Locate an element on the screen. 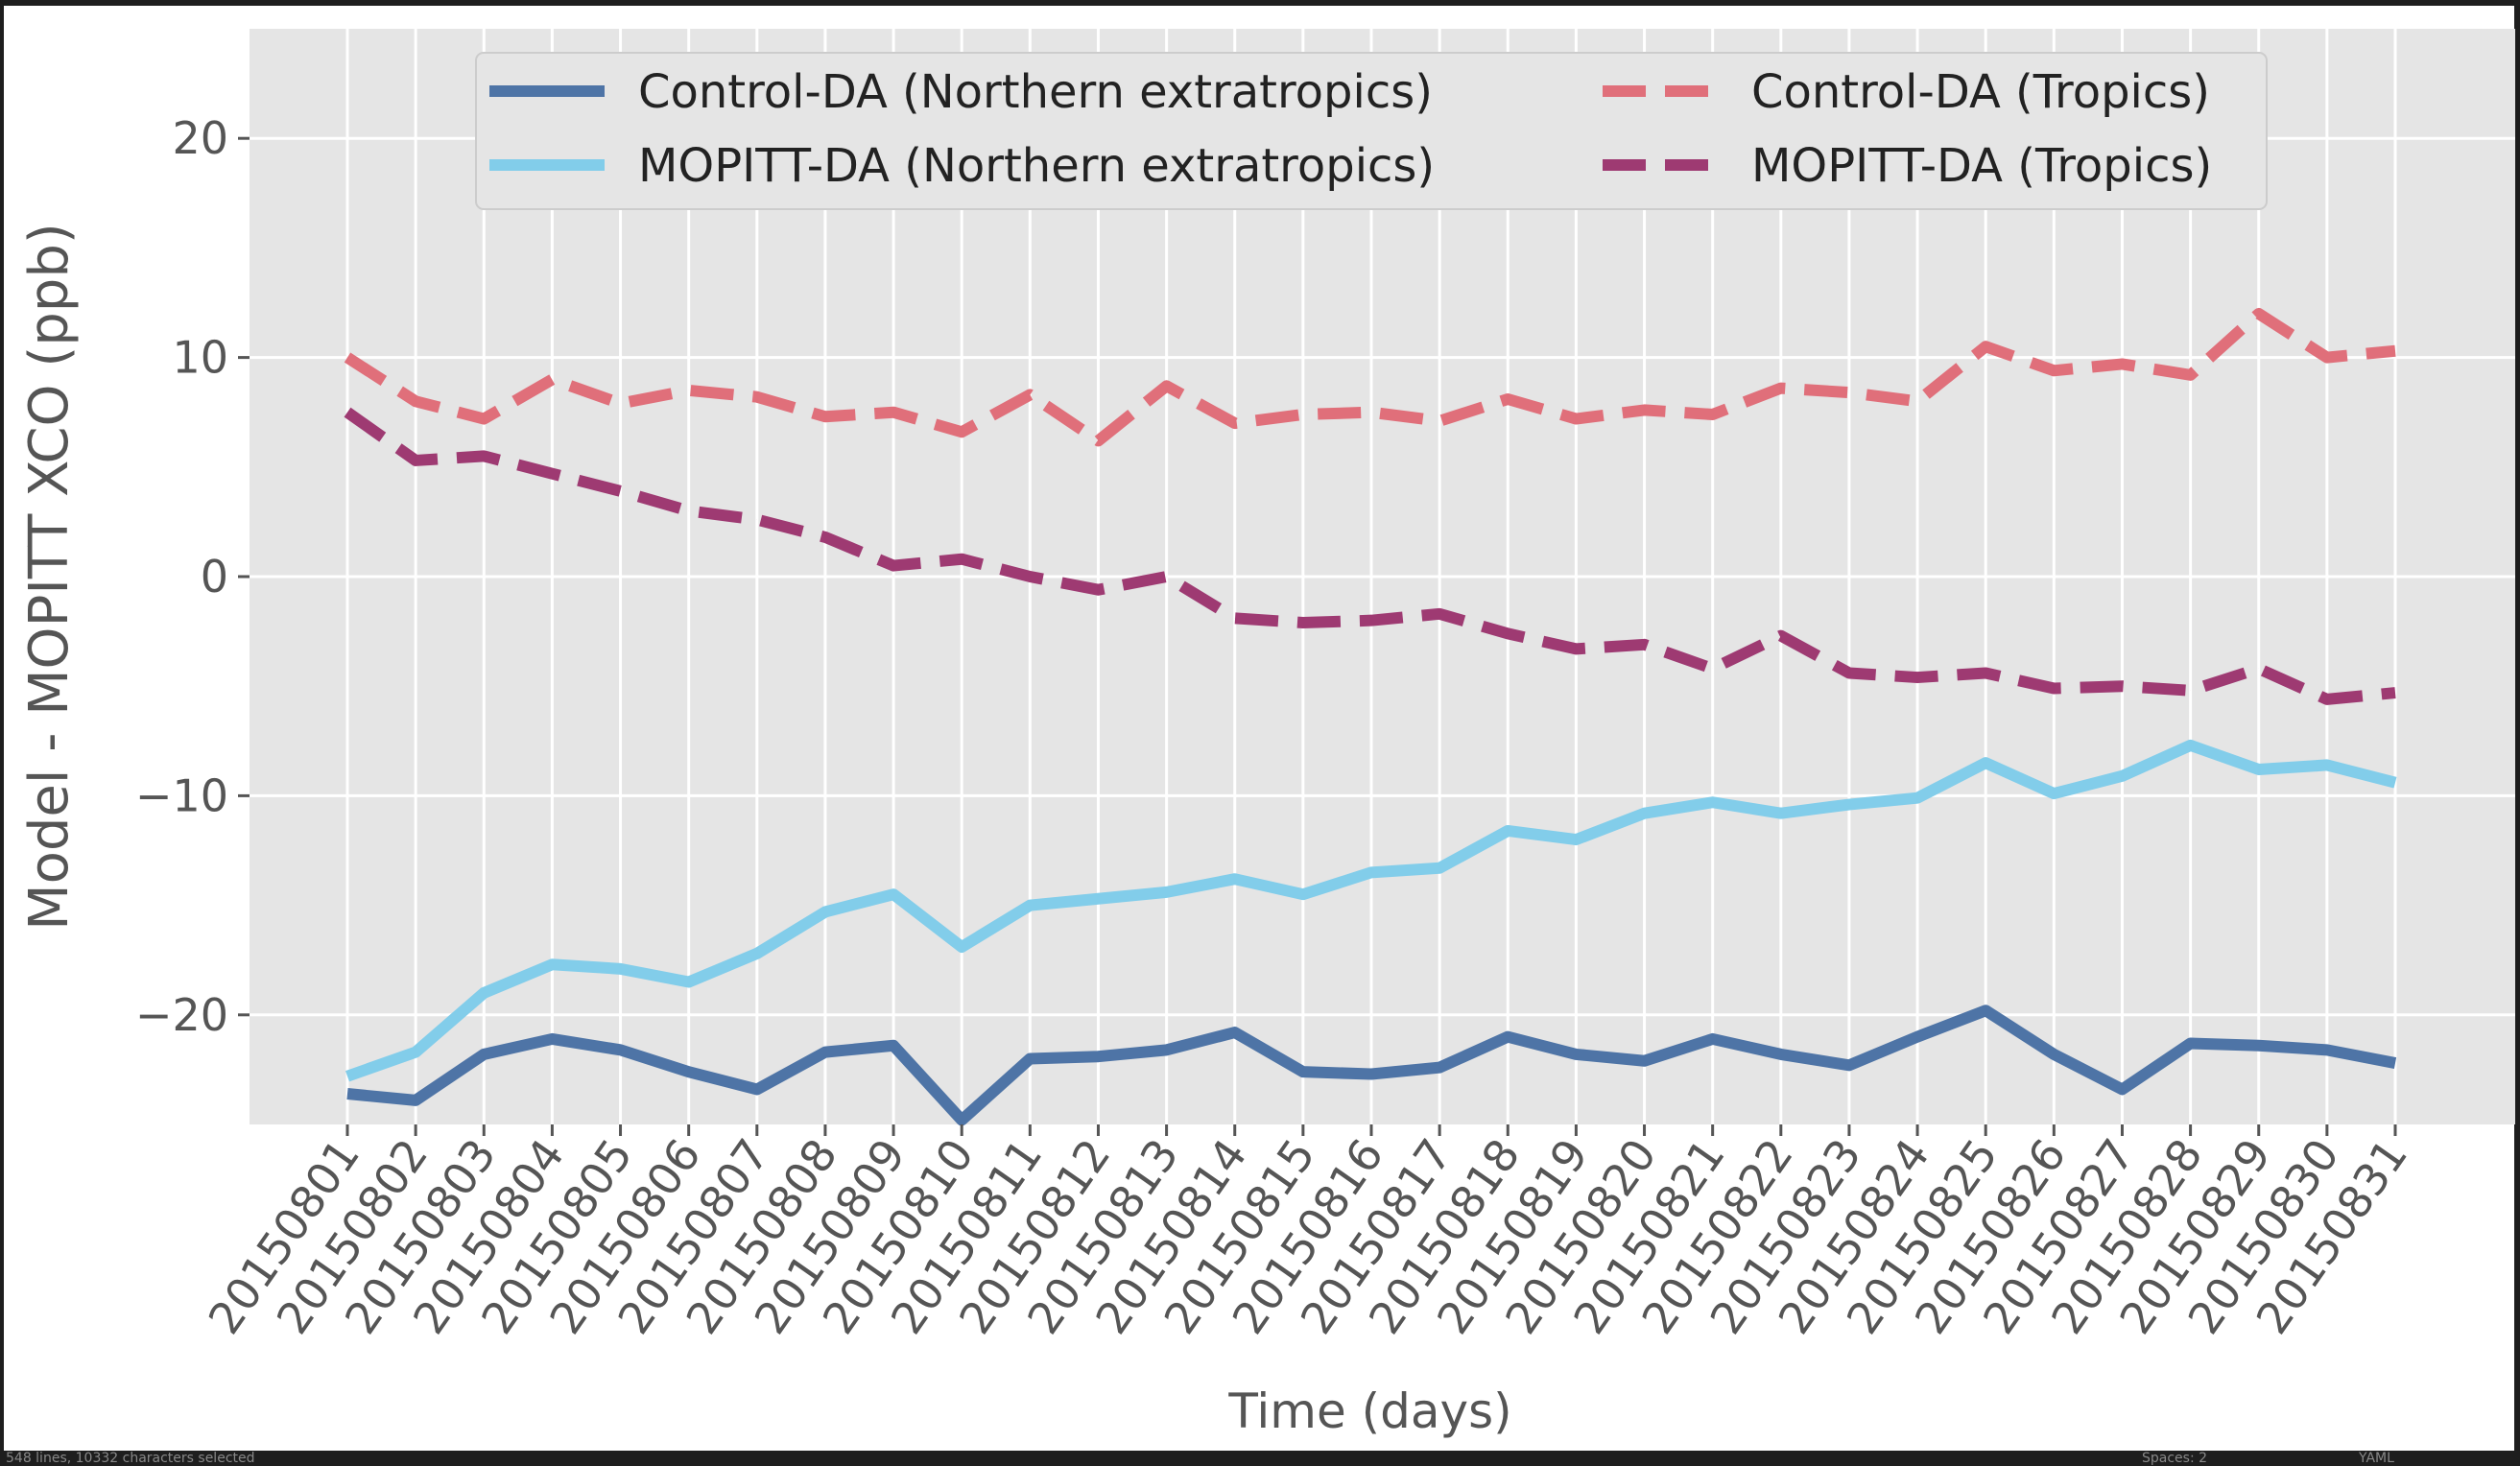 The image size is (2520, 1466). legend-box is located at coordinates (1372, 131).